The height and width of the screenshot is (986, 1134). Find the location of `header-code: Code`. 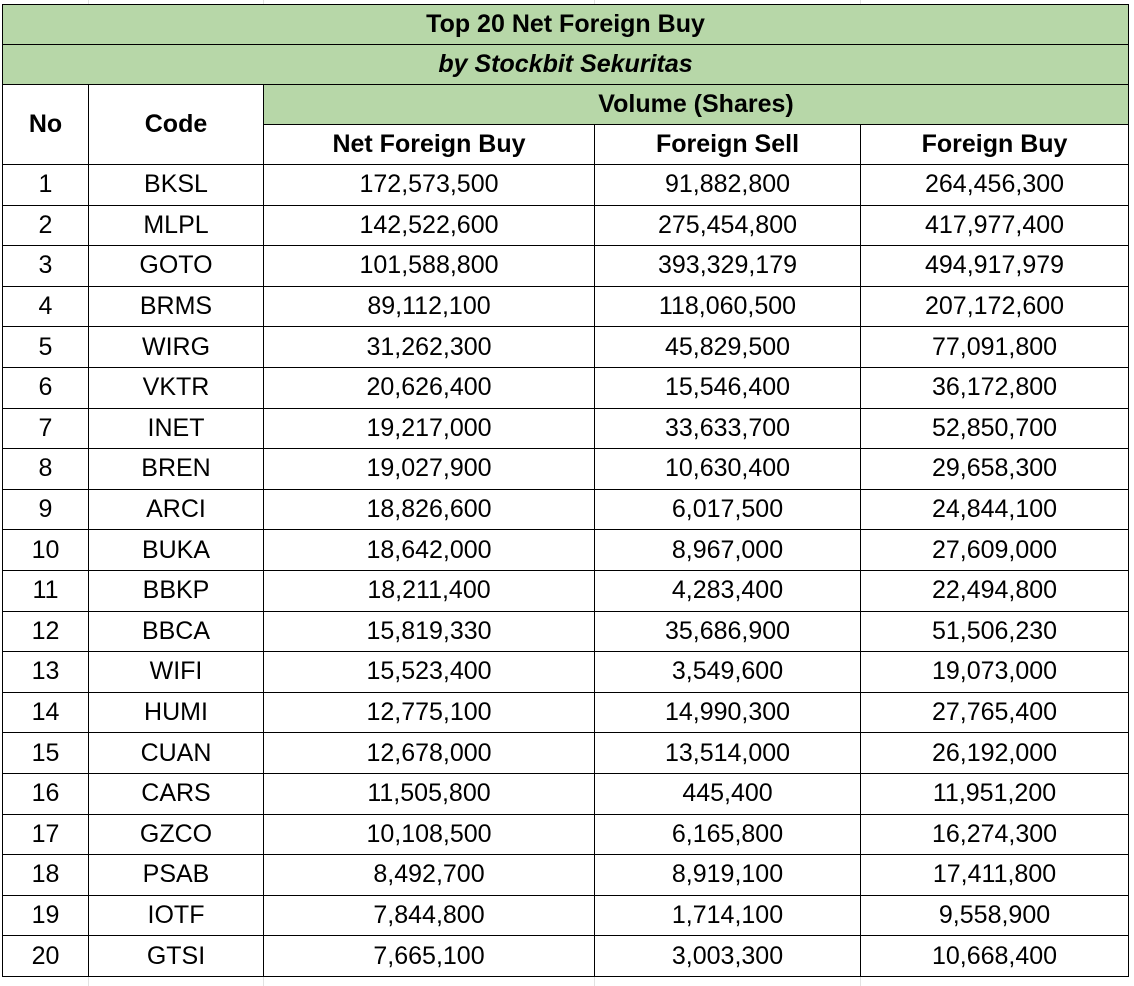

header-code: Code is located at coordinates (176, 124).